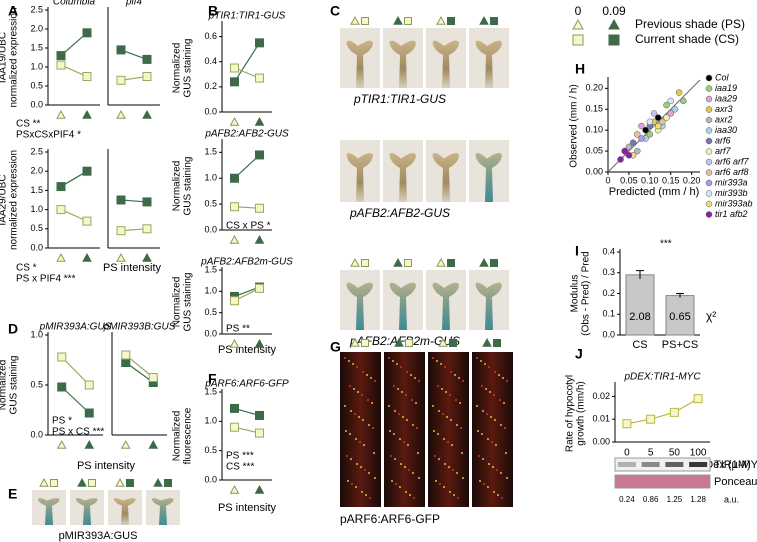 The height and width of the screenshot is (542, 757). Describe the element at coordinates (210, 86) in the screenshot. I see `y-tick-label: 0.2` at that location.